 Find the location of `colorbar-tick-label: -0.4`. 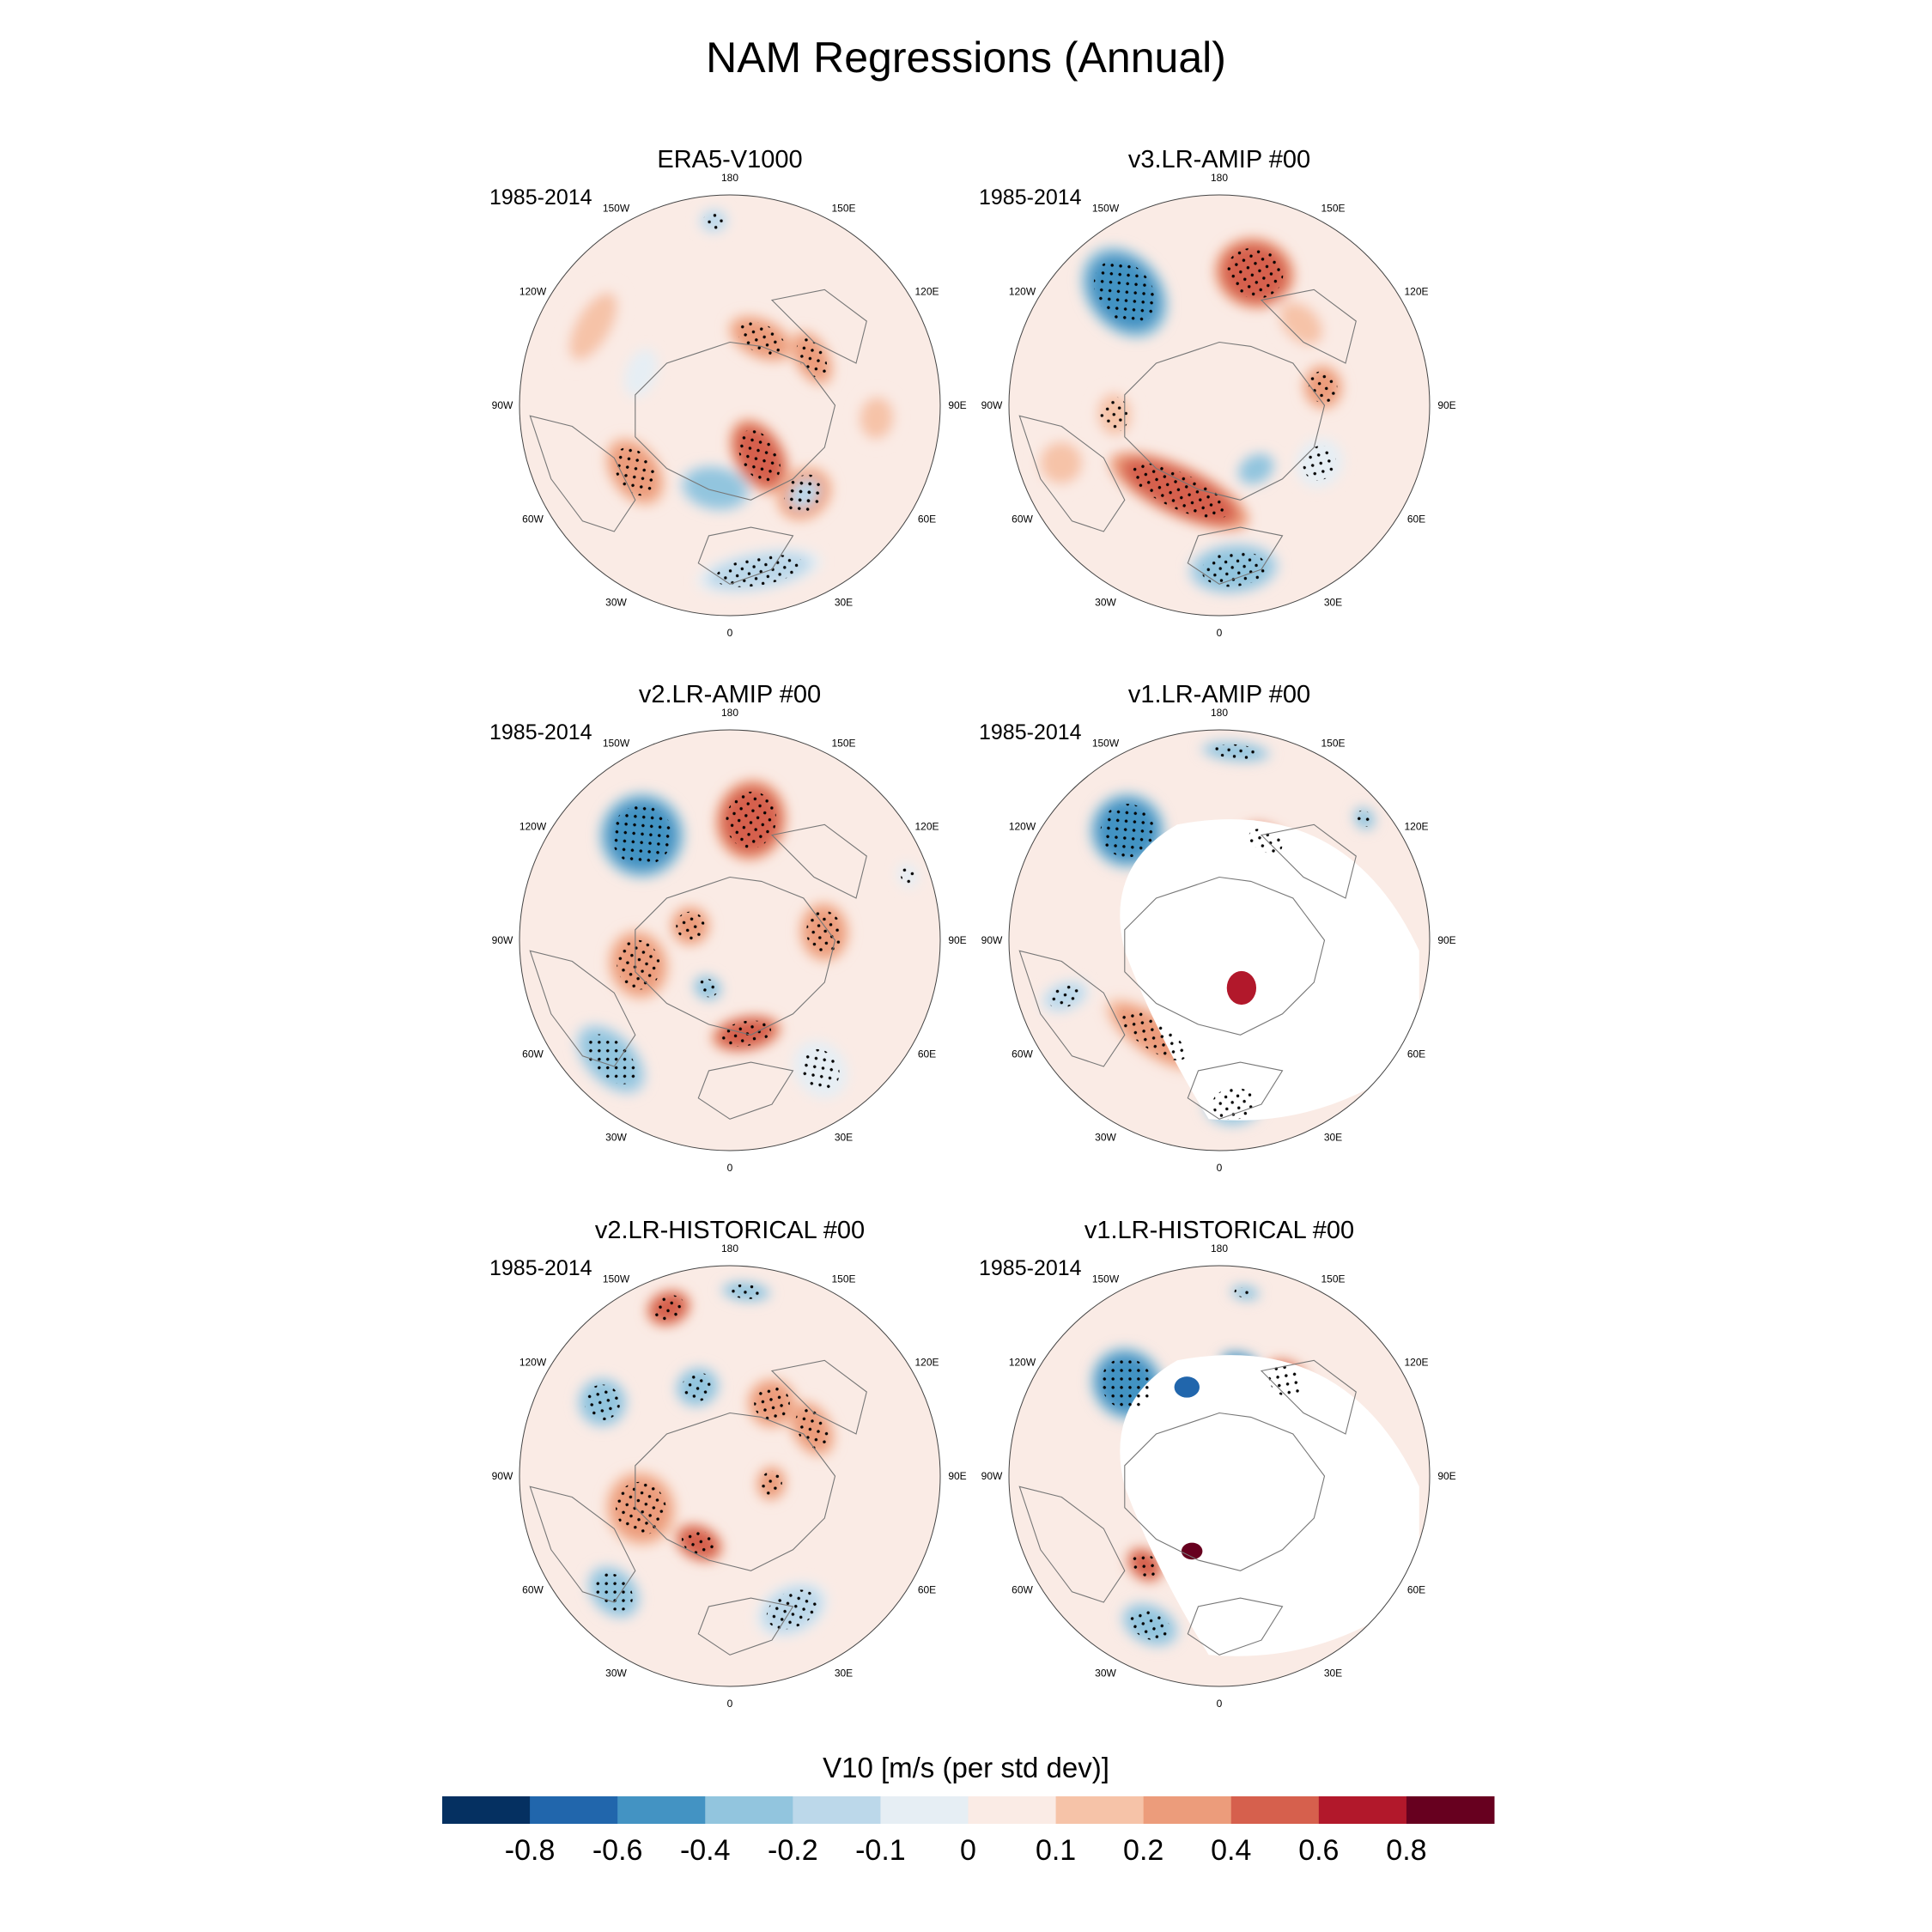

colorbar-tick-label: -0.4 is located at coordinates (705, 1850).